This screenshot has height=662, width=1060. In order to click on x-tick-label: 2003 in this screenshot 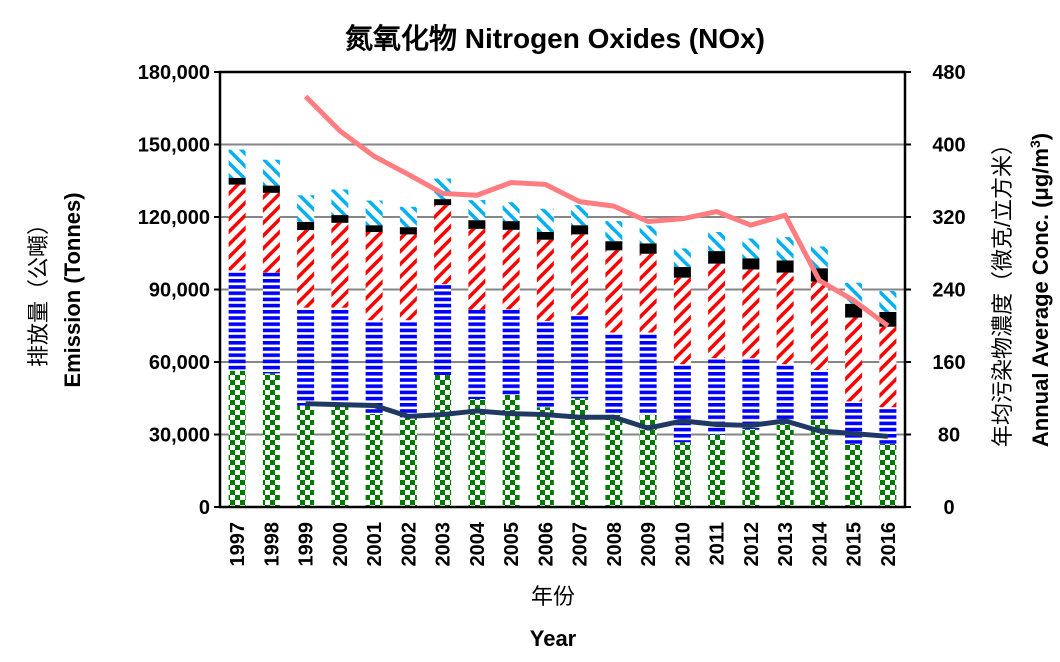, I will do `click(444, 544)`.